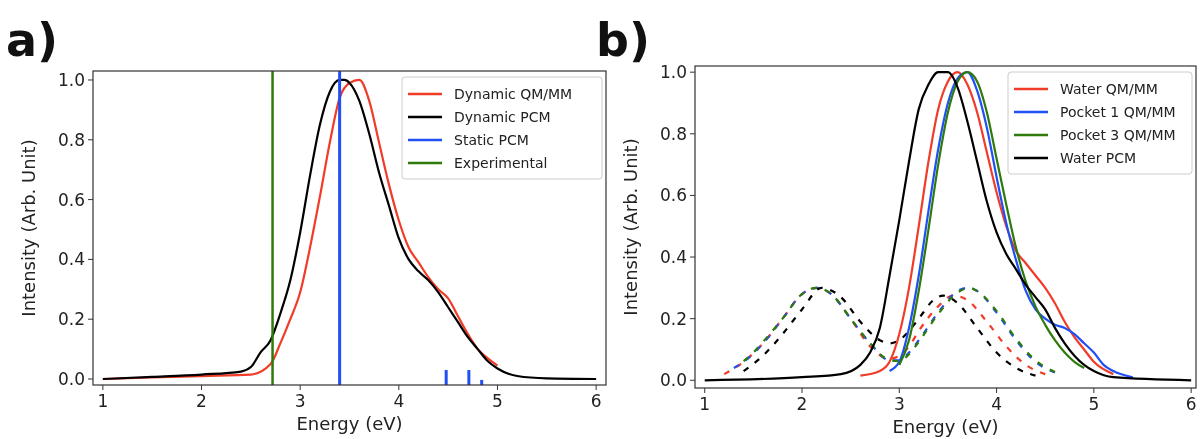 This screenshot has width=1200, height=439. I want to click on chart-title: b), so click(623, 40).